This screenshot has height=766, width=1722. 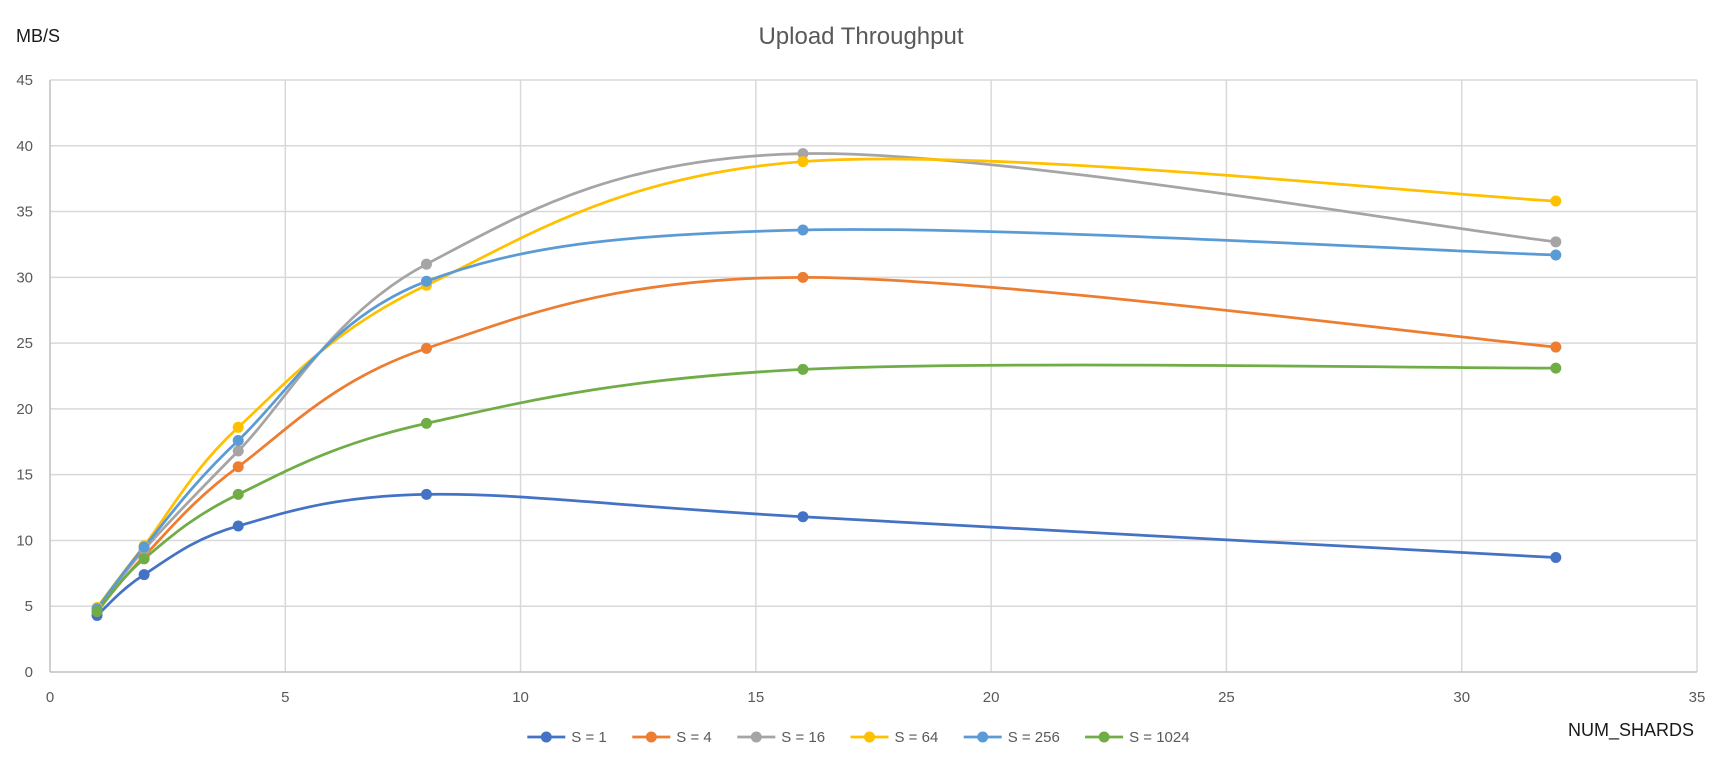 I want to click on legend-item: S = 1024, so click(x=1137, y=737).